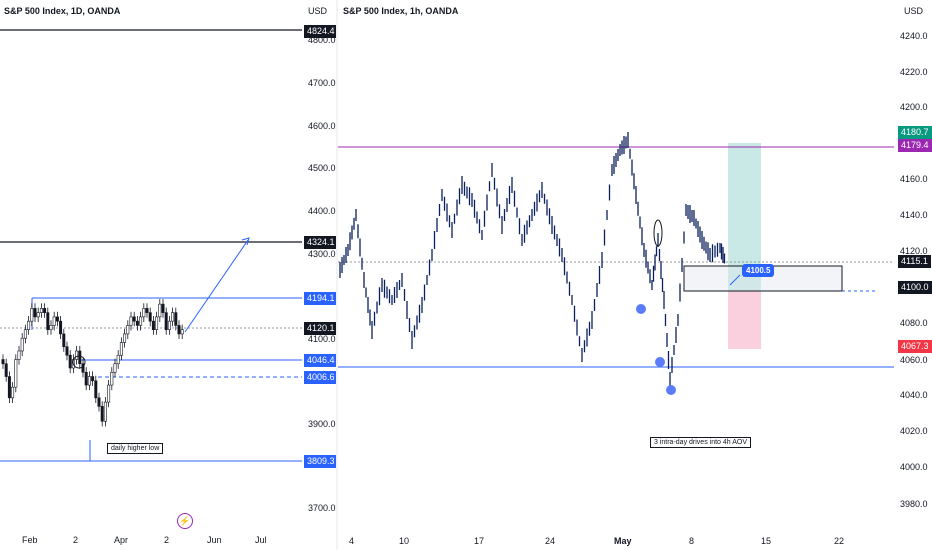 This screenshot has width=932, height=550. I want to click on x-tick-label: 24, so click(550, 541).